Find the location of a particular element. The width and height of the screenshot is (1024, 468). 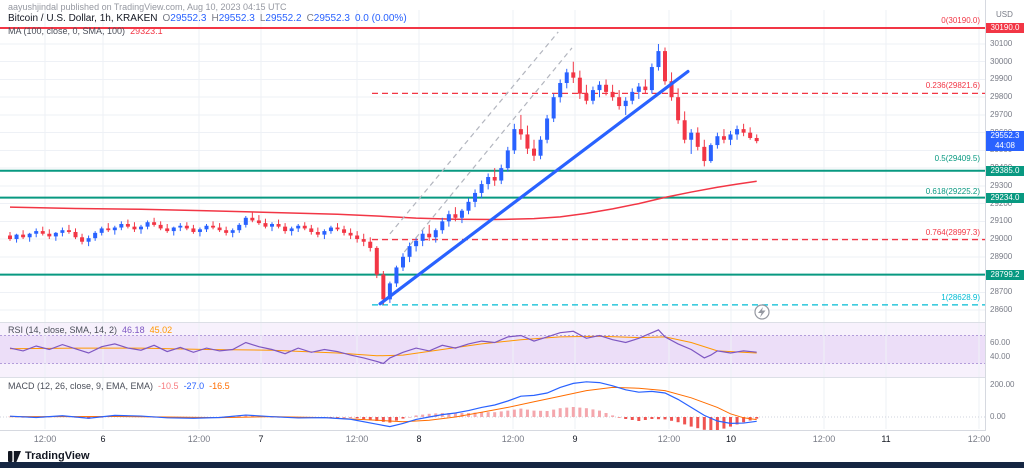

ma-legend: MA (100, close, 0, SMA, 100) 29323.1 is located at coordinates (85, 31).